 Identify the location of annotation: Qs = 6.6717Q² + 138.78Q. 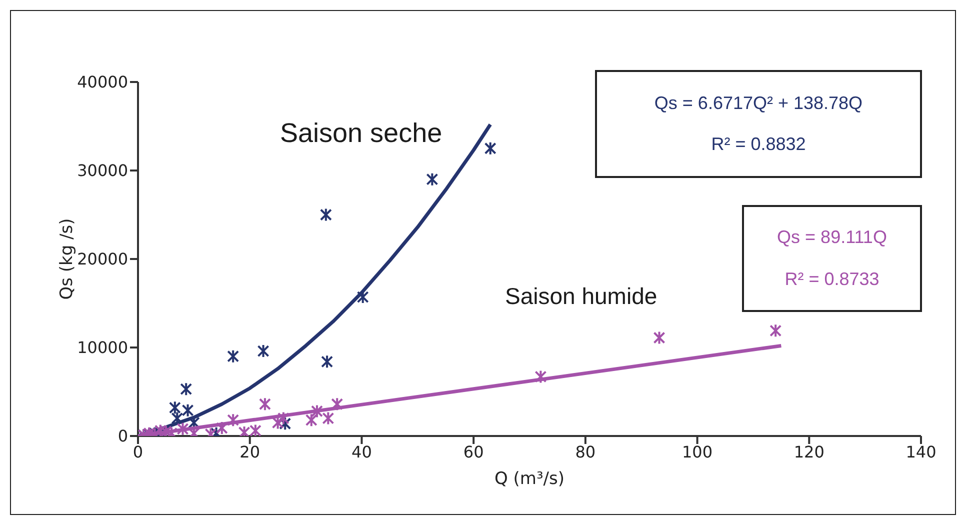
(758, 103).